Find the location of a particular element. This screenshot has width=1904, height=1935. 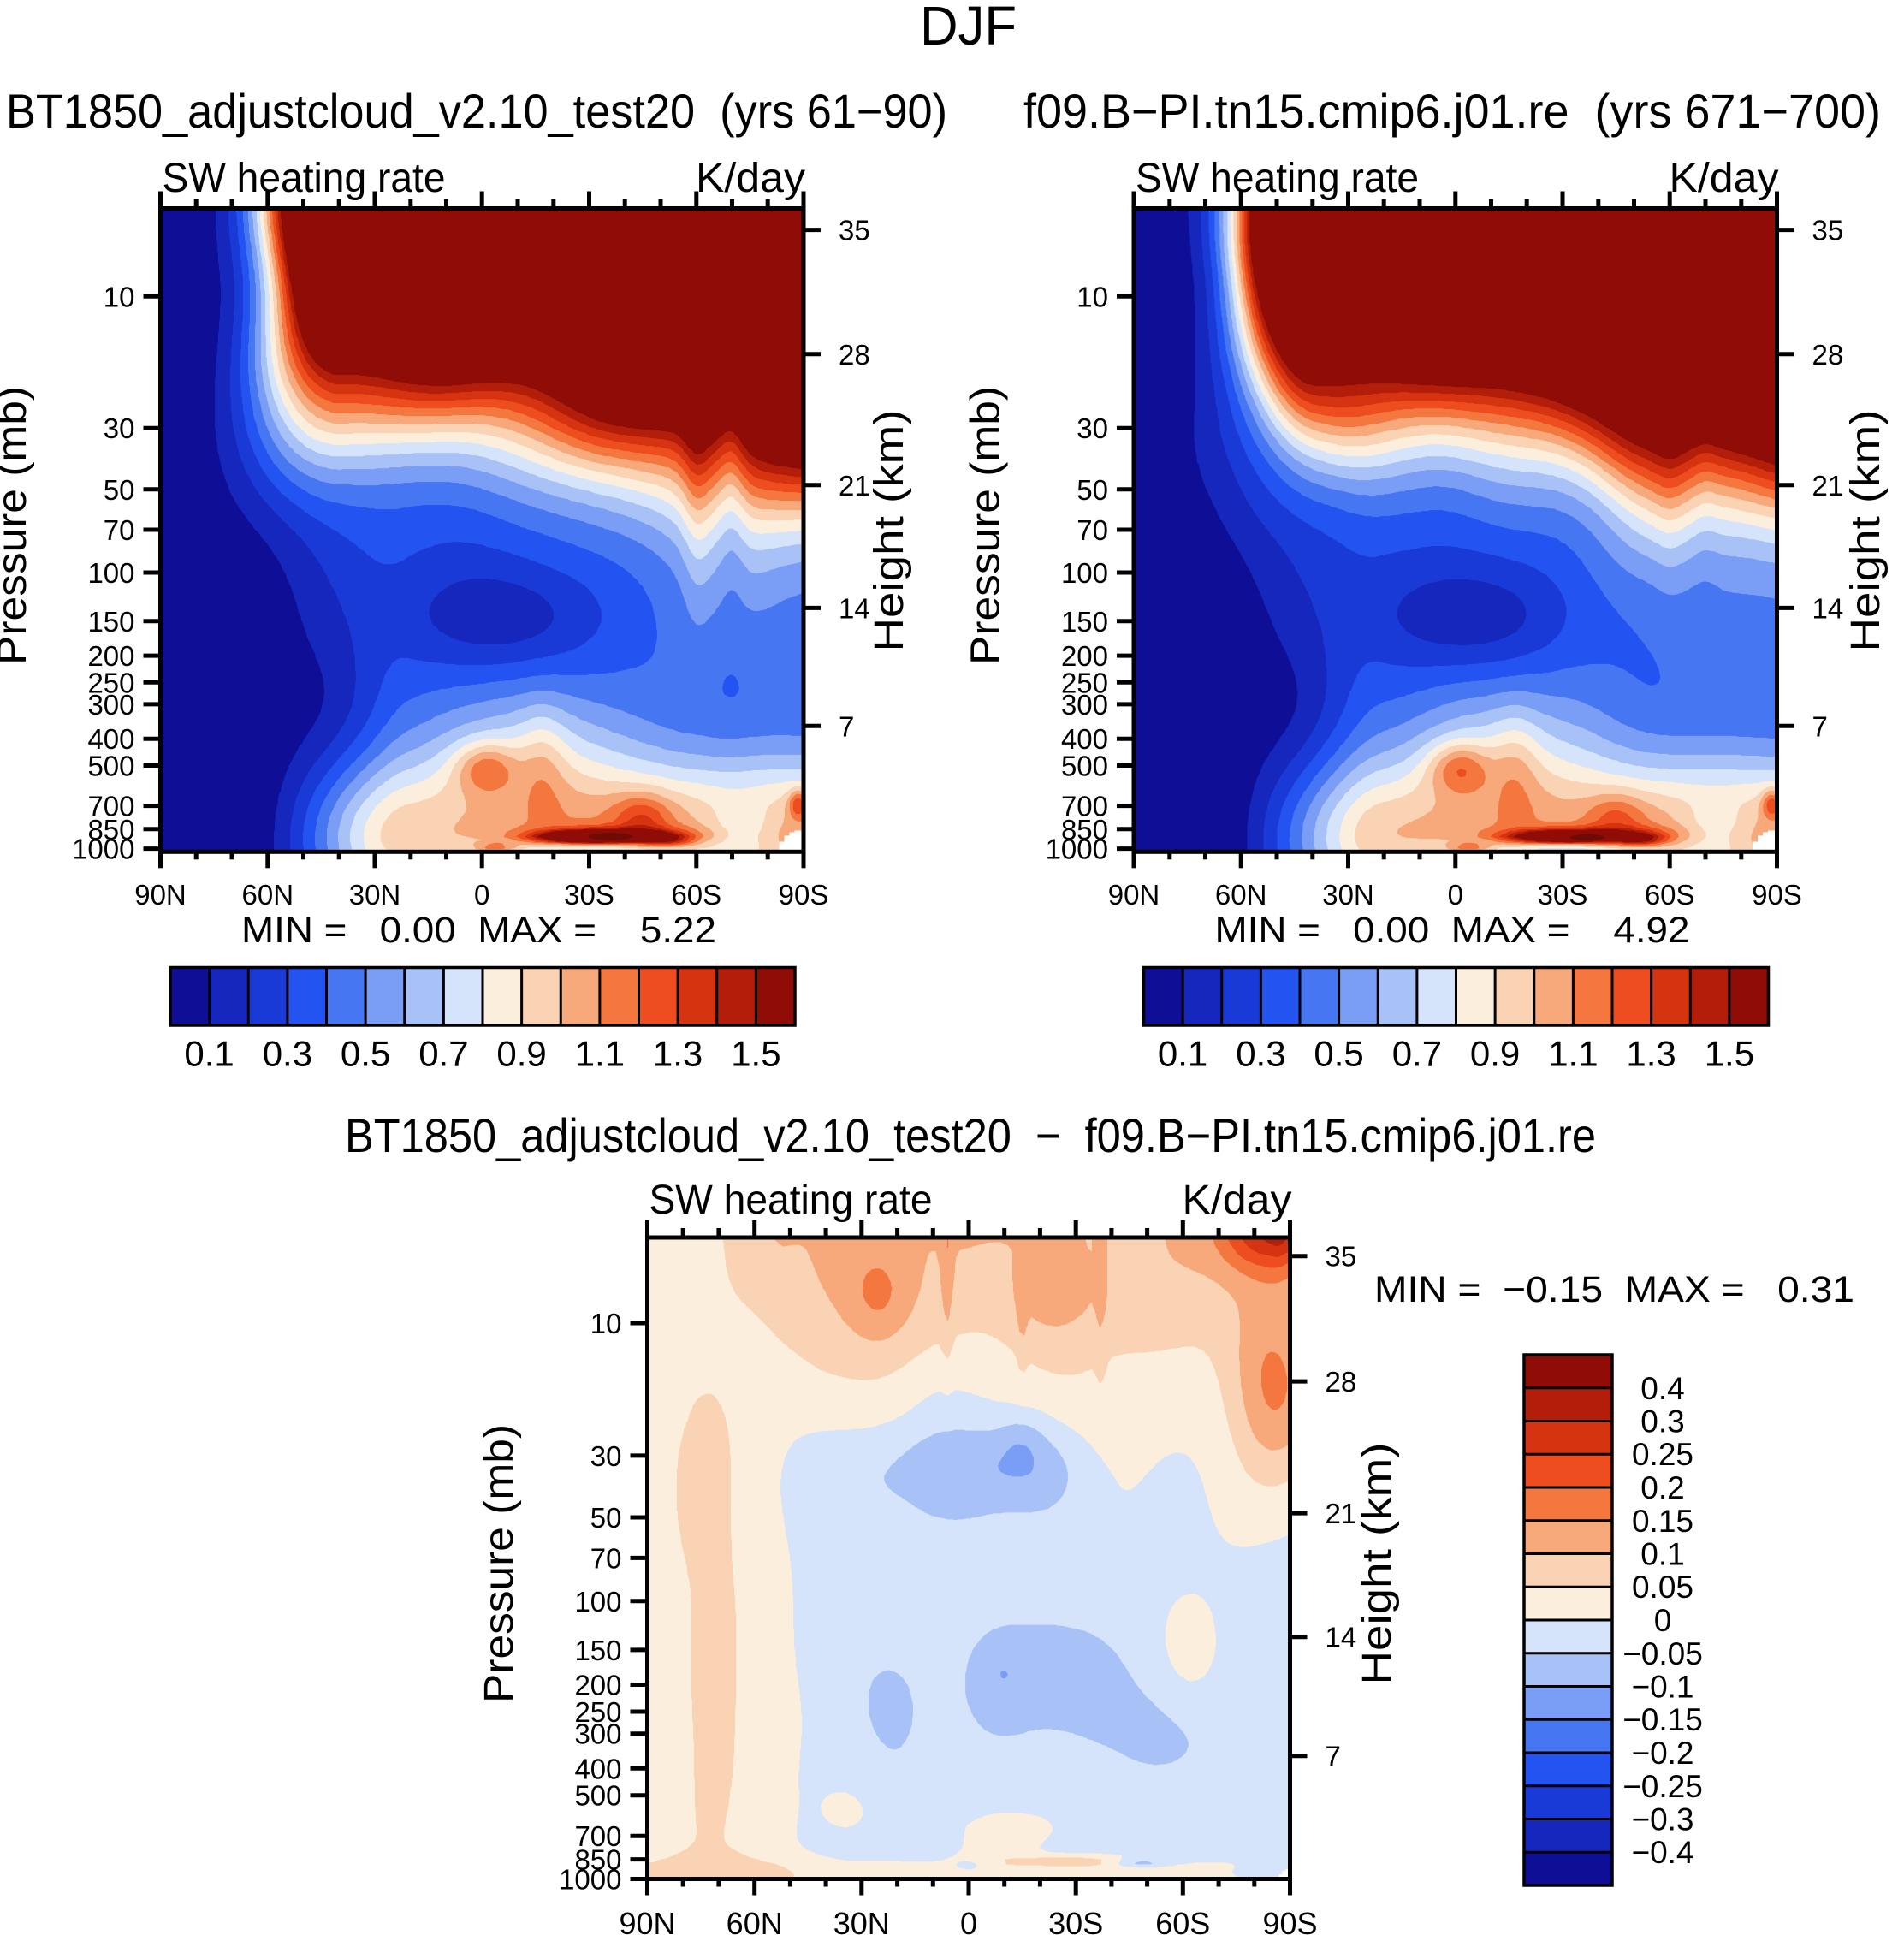

svg-text: MIN = −0.15 MAX = 0.31 is located at coordinates (1614, 1289).